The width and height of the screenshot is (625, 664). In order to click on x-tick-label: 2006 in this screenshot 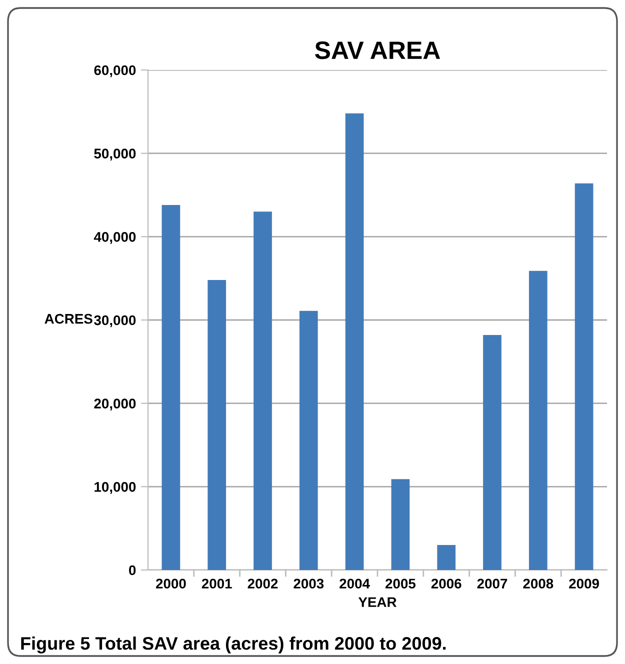, I will do `click(446, 583)`.